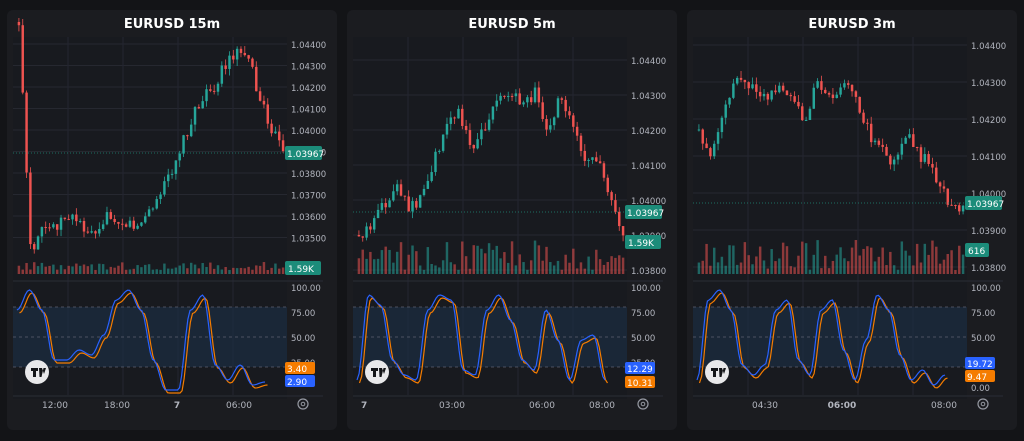 The height and width of the screenshot is (441, 1024). What do you see at coordinates (983, 203) in the screenshot?
I see `current-price-badge` at bounding box center [983, 203].